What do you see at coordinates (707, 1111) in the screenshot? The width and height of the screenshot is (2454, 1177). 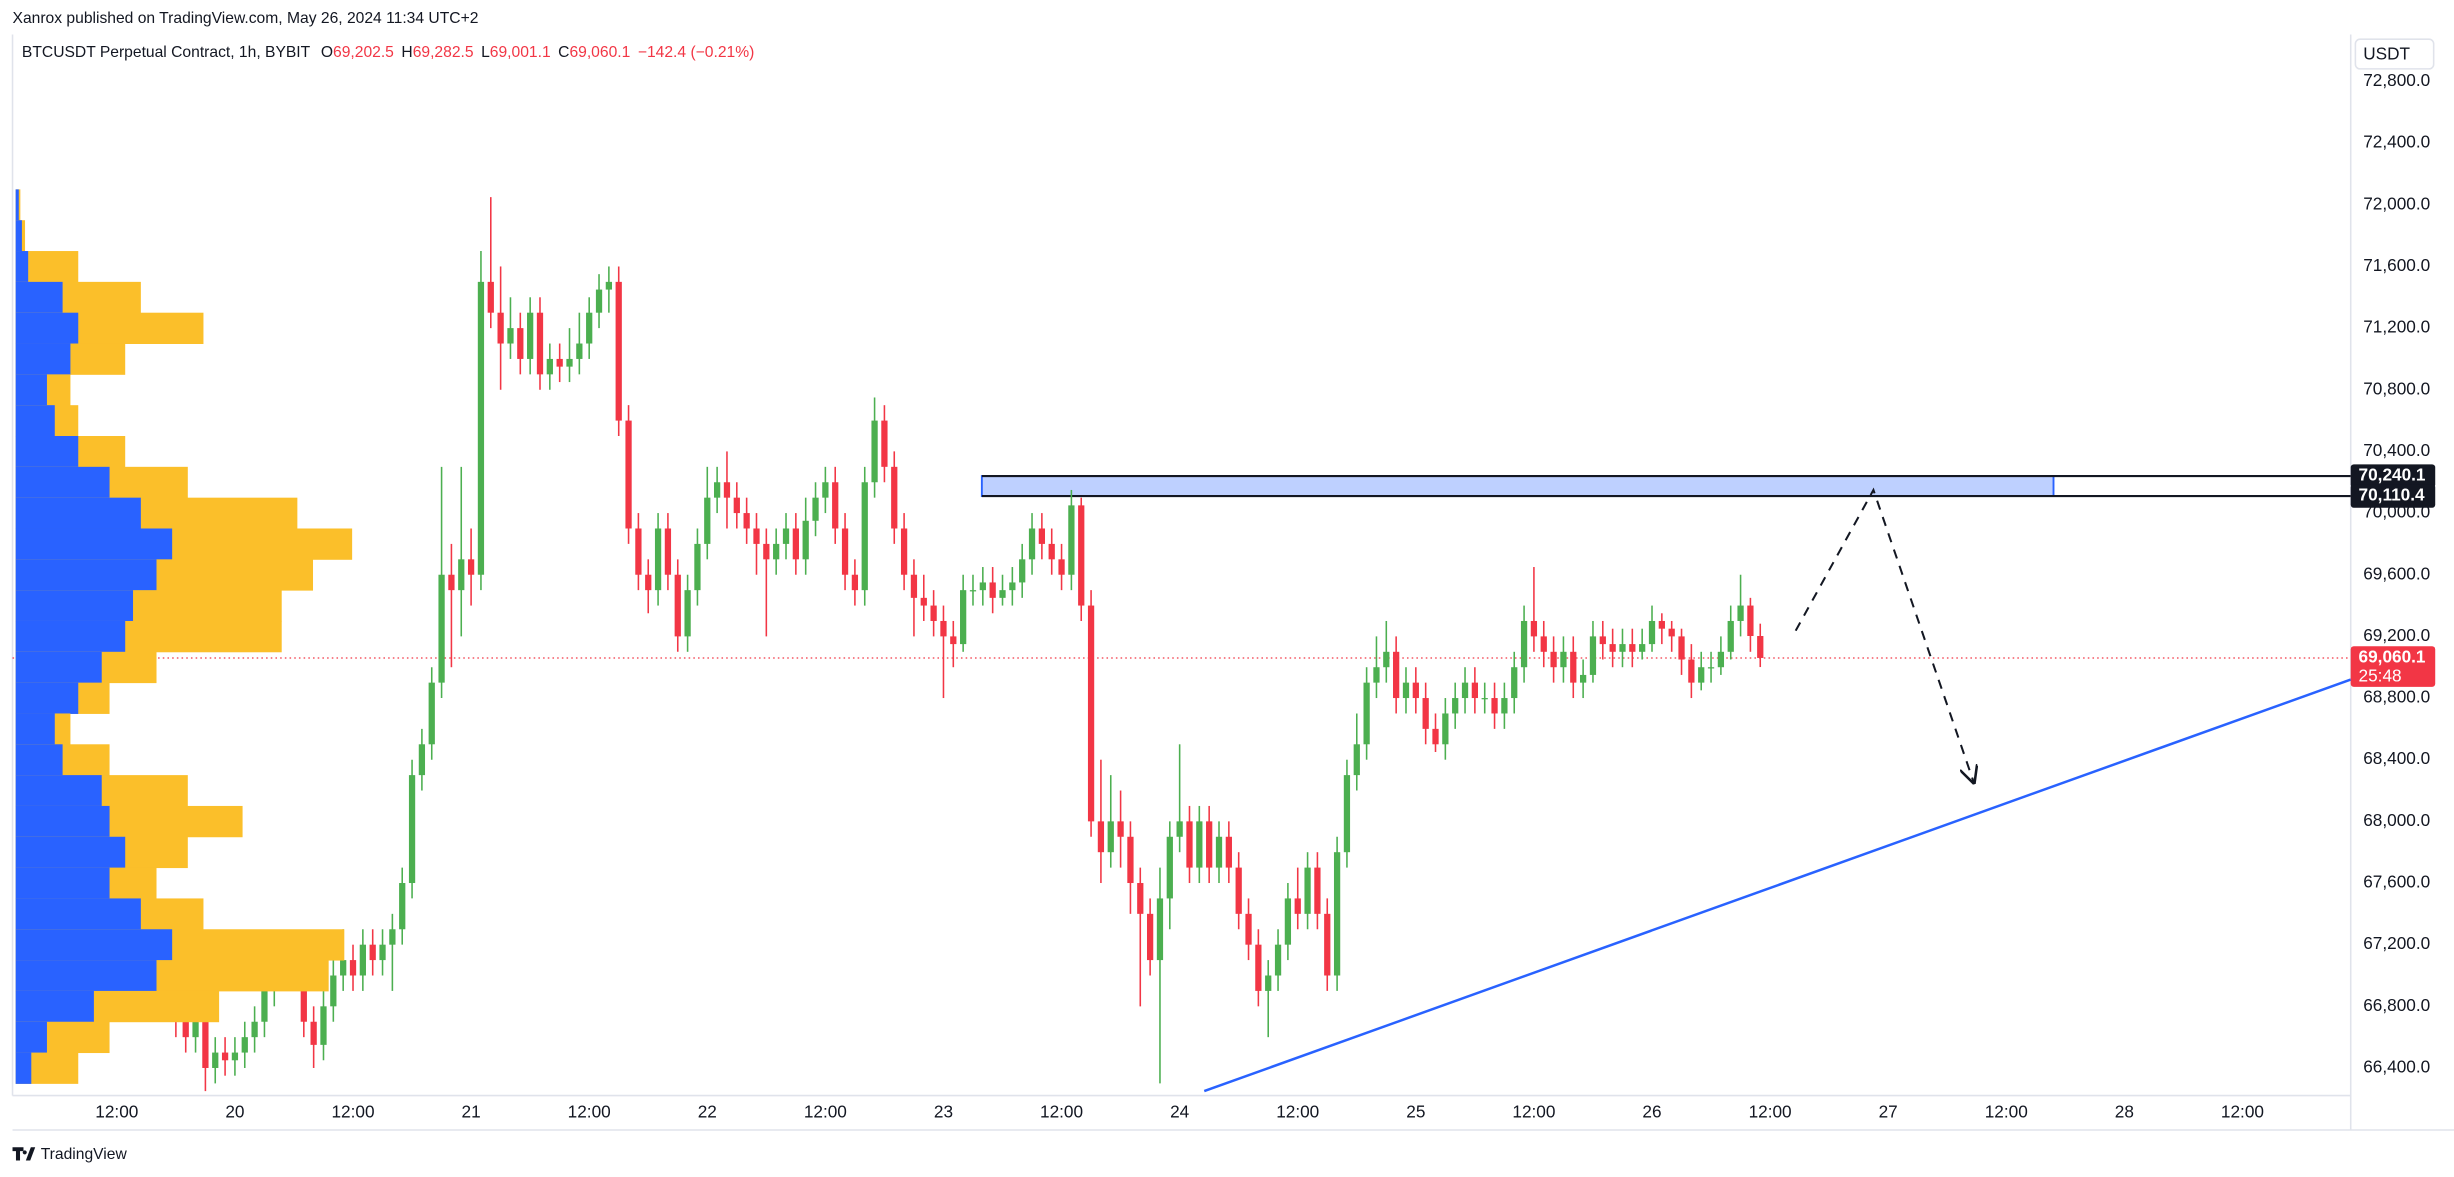 I see `x-tick-label: 22` at bounding box center [707, 1111].